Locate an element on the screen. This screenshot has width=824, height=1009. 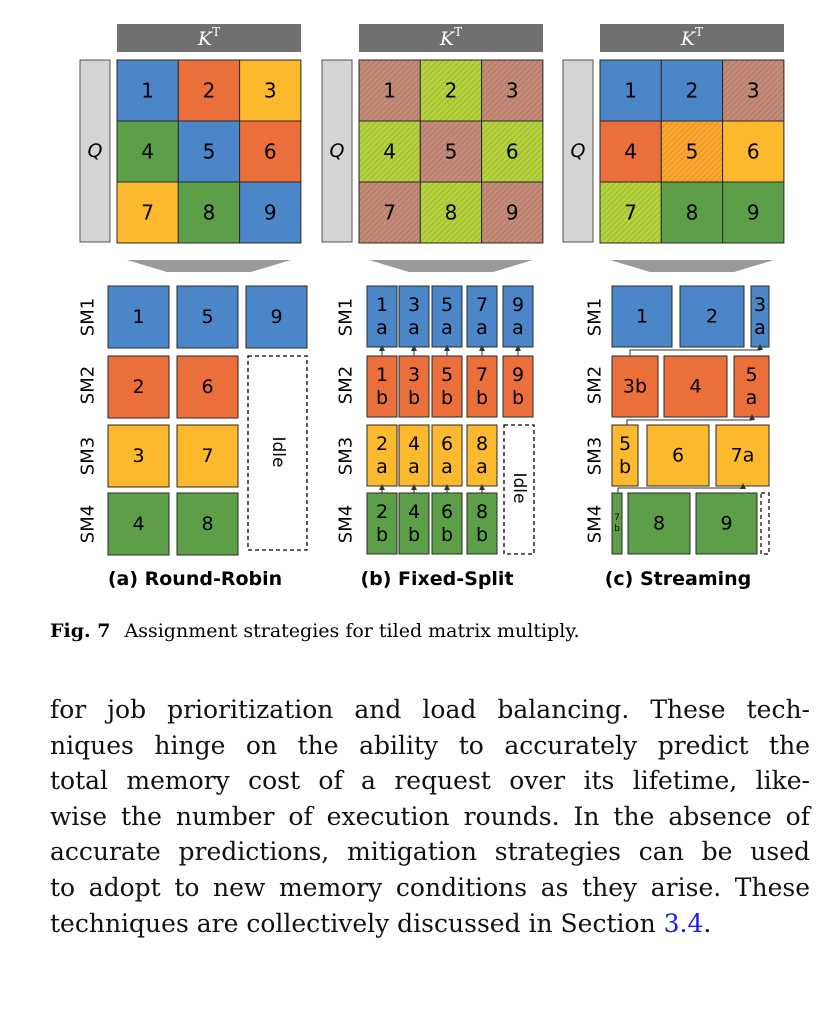
rr-block-label: 9 is located at coordinates (276, 317).